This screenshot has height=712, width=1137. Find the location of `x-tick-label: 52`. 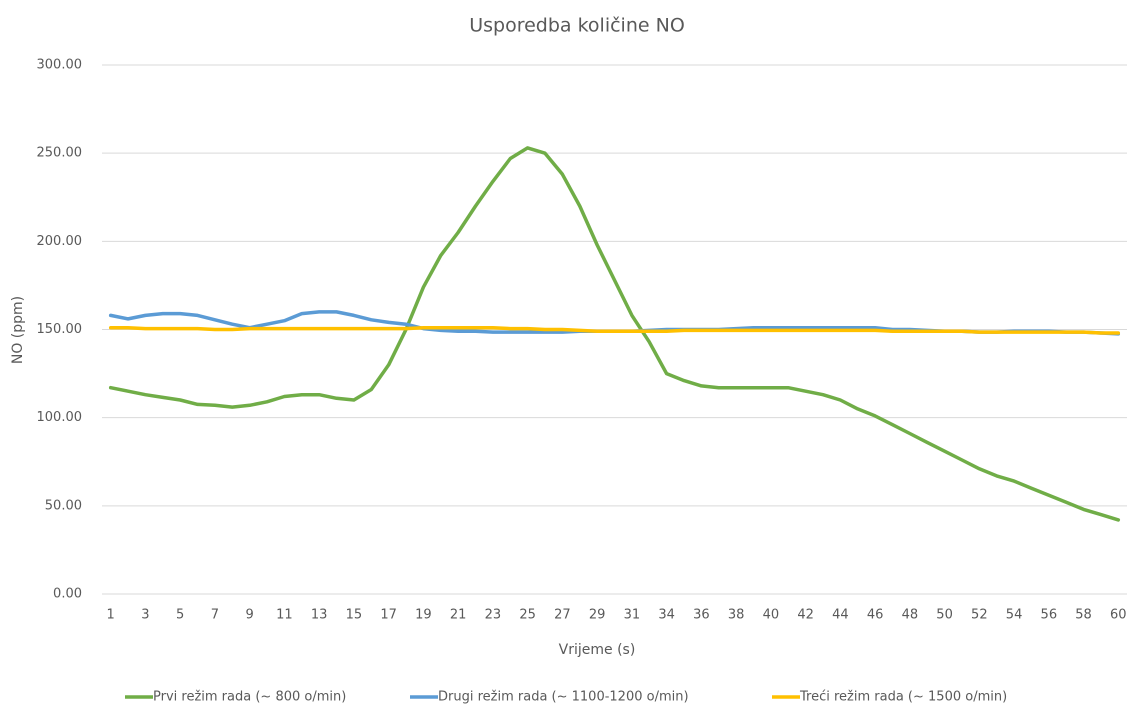

x-tick-label: 52 is located at coordinates (979, 615).